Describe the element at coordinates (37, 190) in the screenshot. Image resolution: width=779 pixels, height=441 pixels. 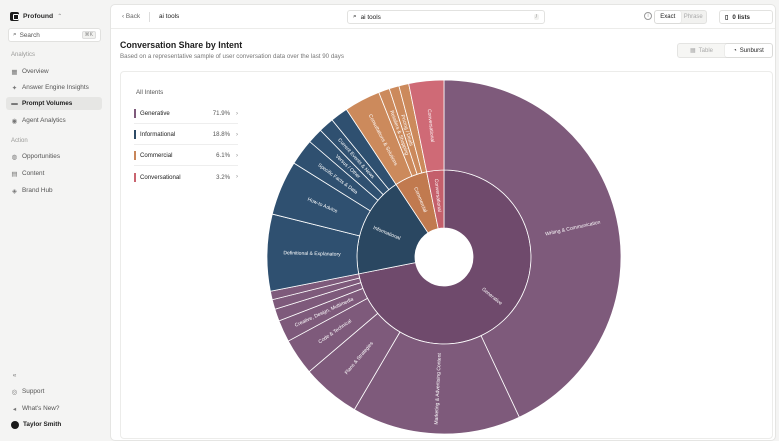
I see `sidebar-item-label: Brand Hub` at that location.